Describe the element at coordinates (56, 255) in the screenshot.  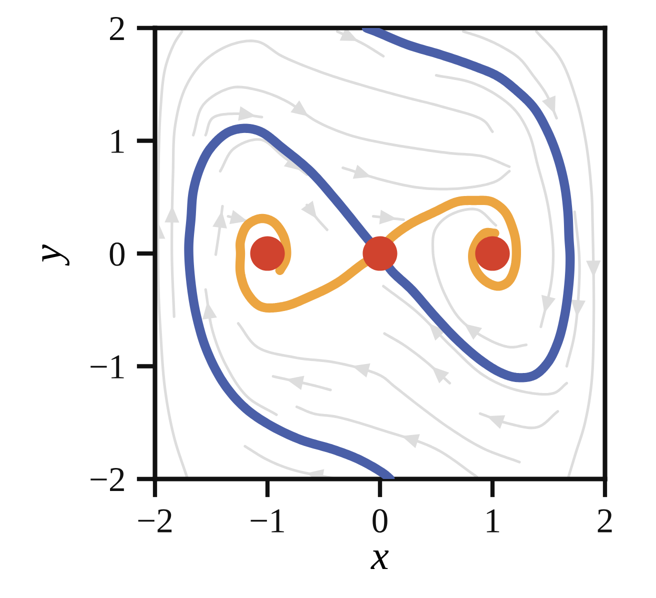
I see `y-axis-title: y` at that location.